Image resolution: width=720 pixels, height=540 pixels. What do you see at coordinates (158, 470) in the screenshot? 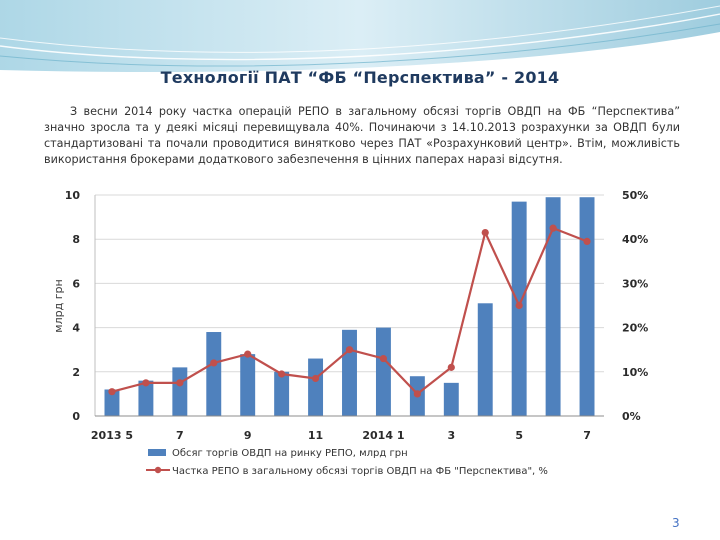
I see `legend-line-marker` at bounding box center [158, 470].